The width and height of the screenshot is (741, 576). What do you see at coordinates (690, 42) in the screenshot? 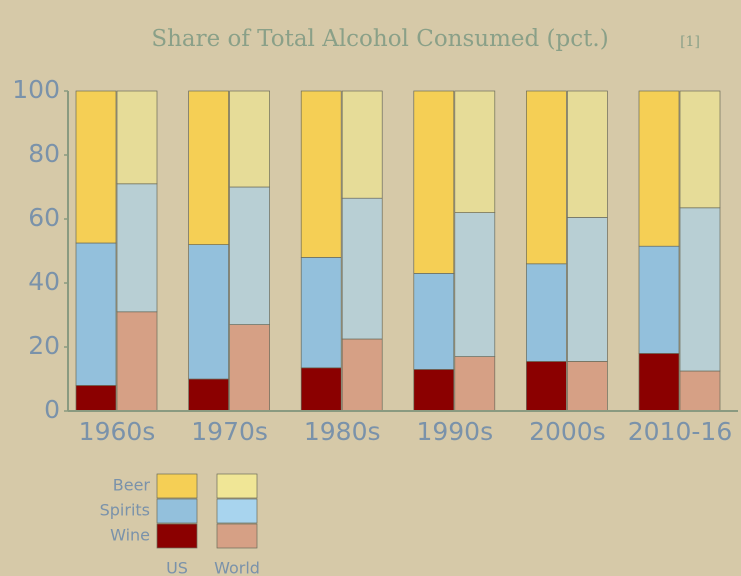
I see `footnote: [1]` at bounding box center [690, 42].